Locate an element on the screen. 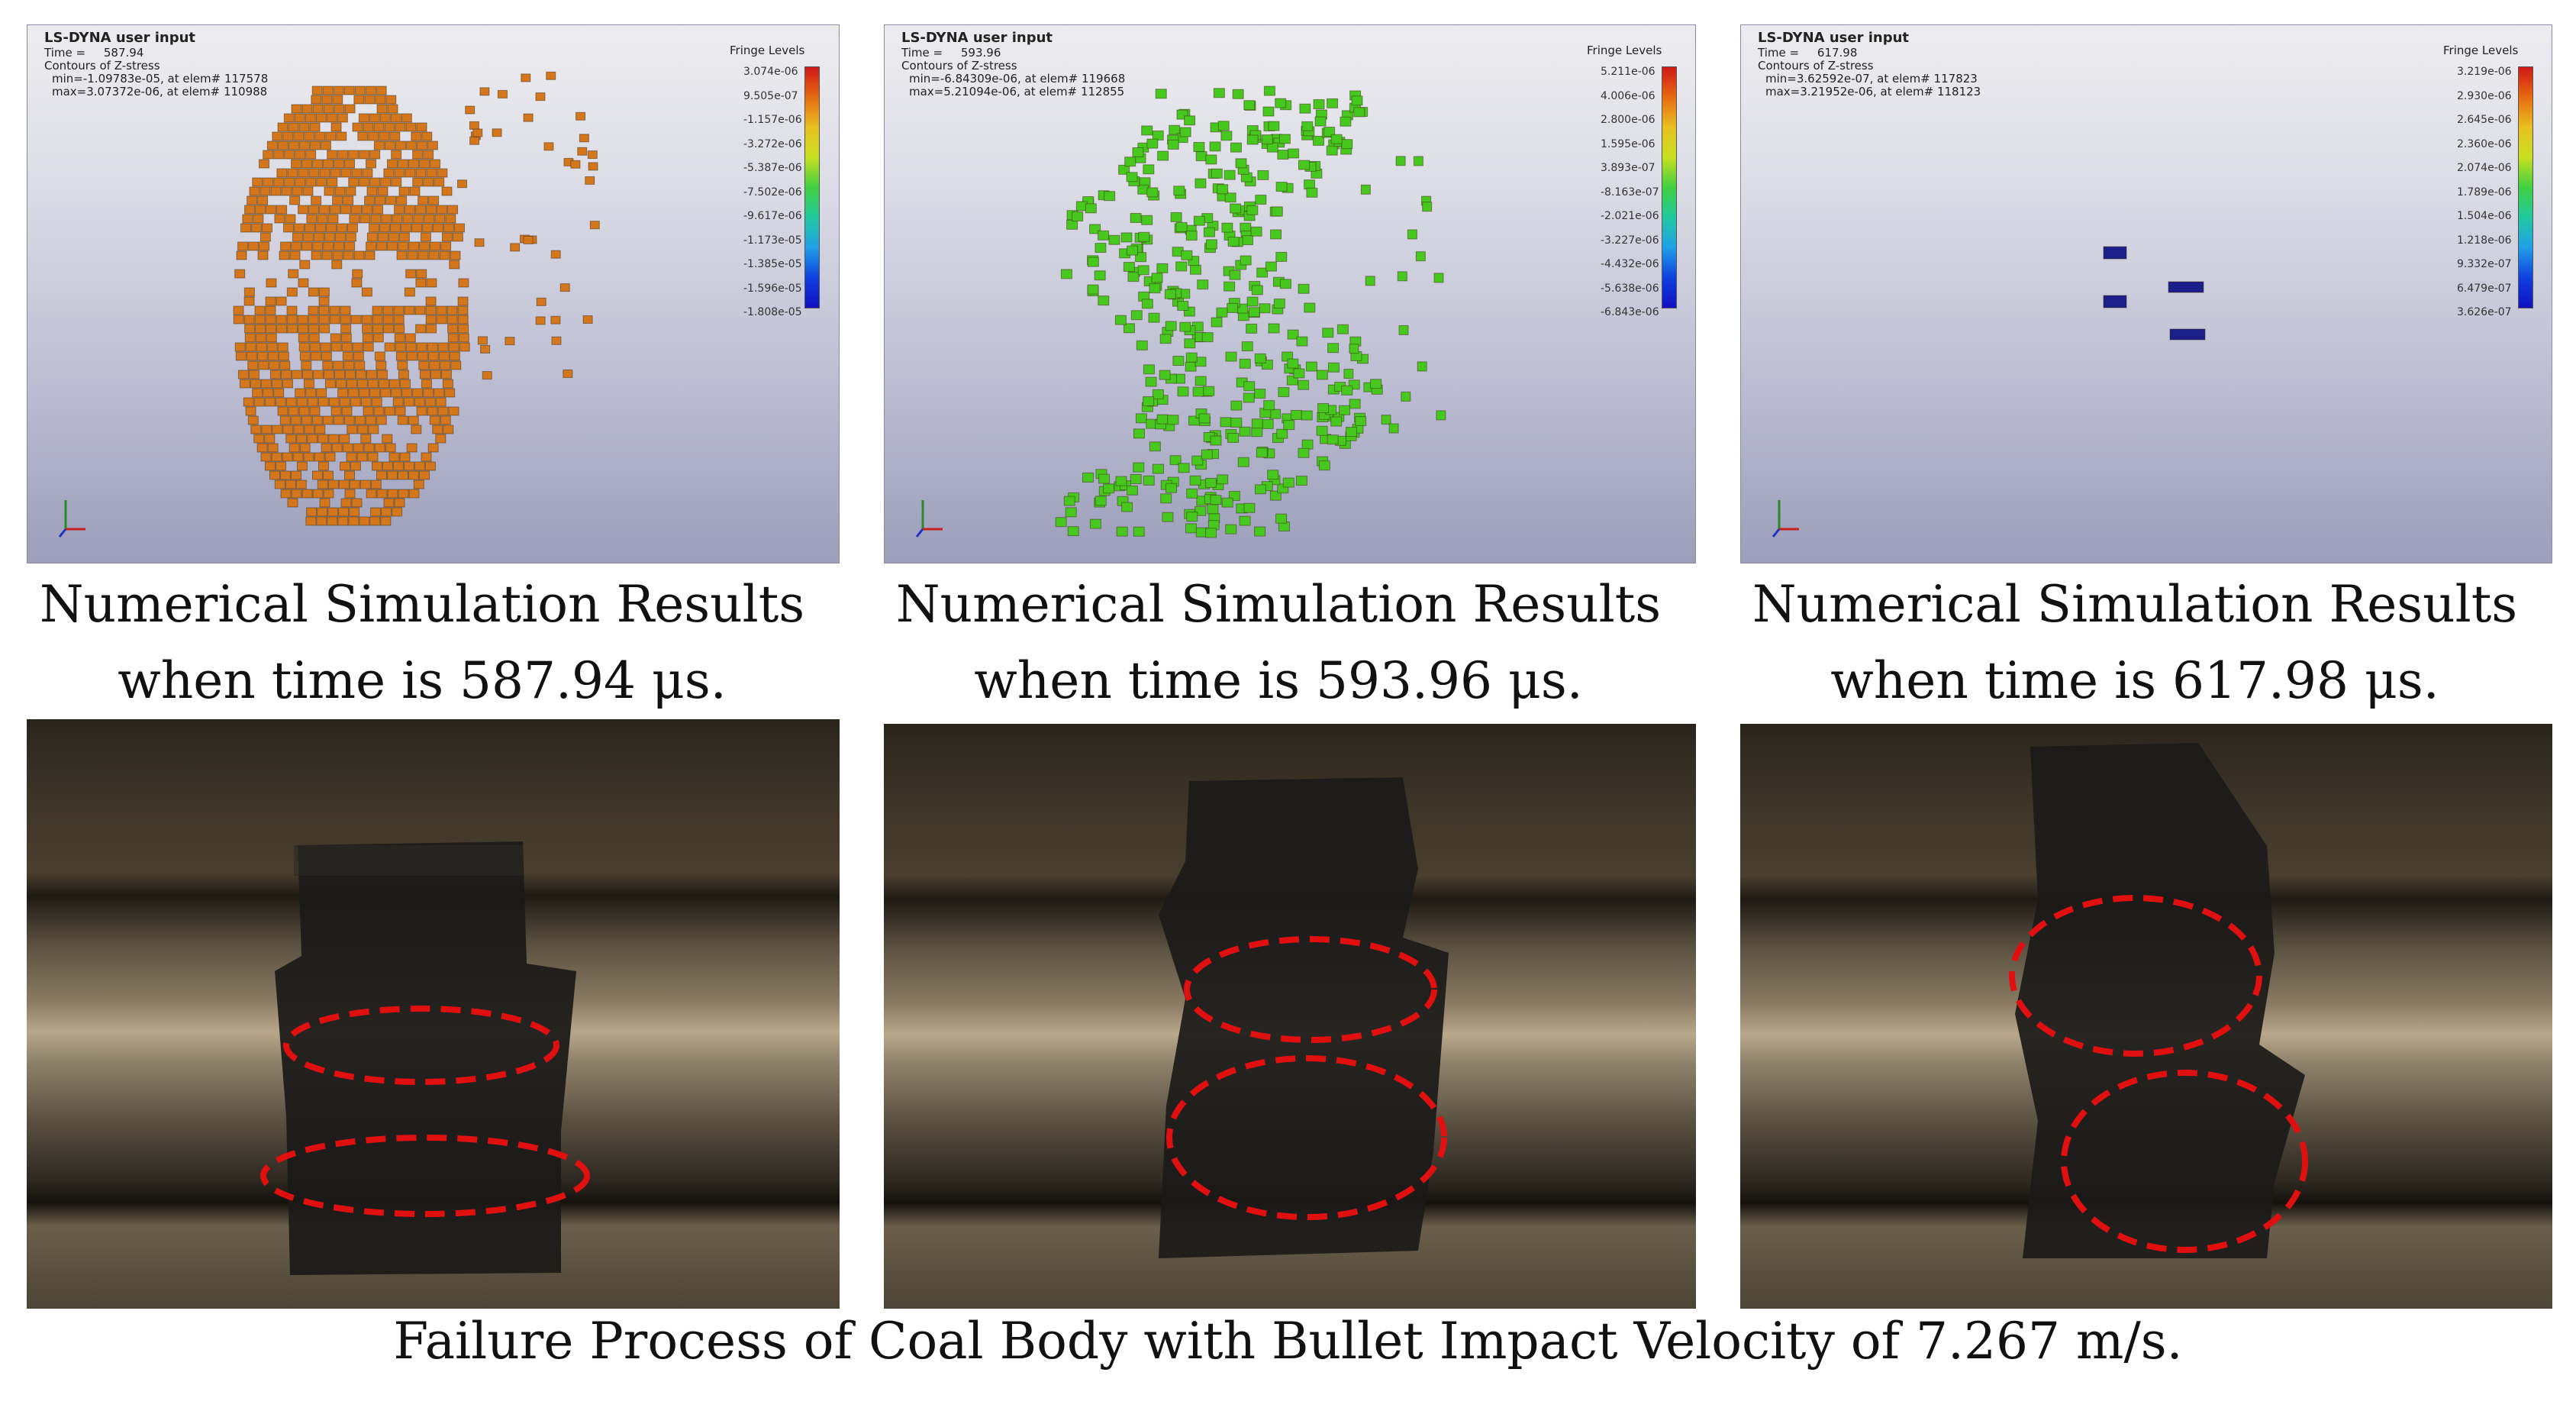 The width and height of the screenshot is (2576, 1411). legend-value: -7.502e-06 is located at coordinates (773, 192).